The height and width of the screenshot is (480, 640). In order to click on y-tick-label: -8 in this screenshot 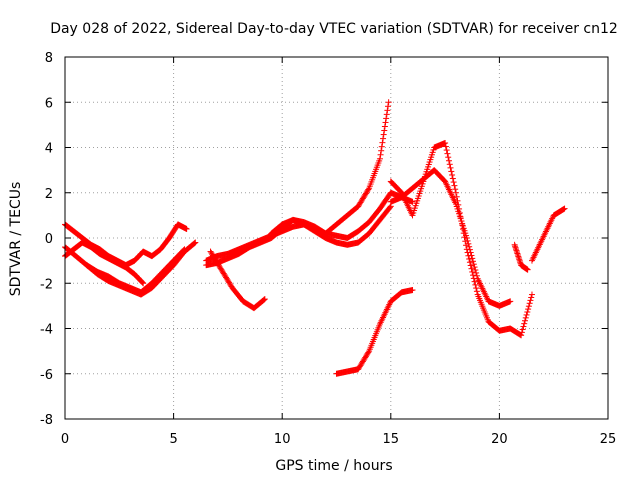, I will do `click(46, 420)`.